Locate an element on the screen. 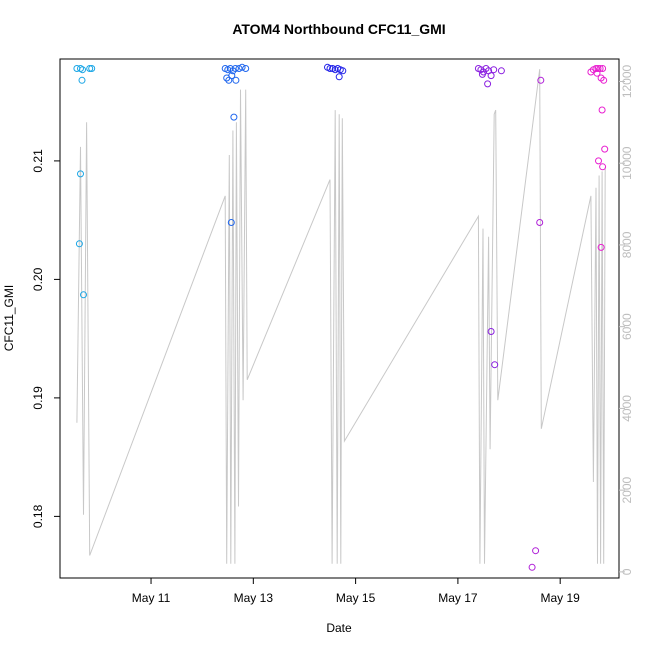  x-axis: May 11 May 13 May 15 May 17 May 19 is located at coordinates (356, 591).